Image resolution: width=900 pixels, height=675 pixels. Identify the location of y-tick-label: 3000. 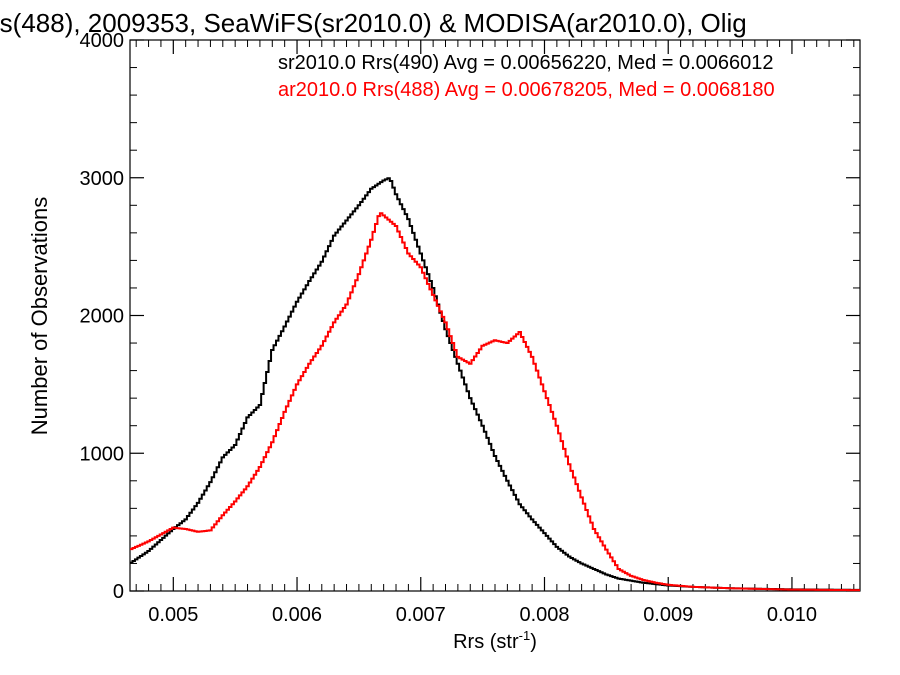
(102, 179).